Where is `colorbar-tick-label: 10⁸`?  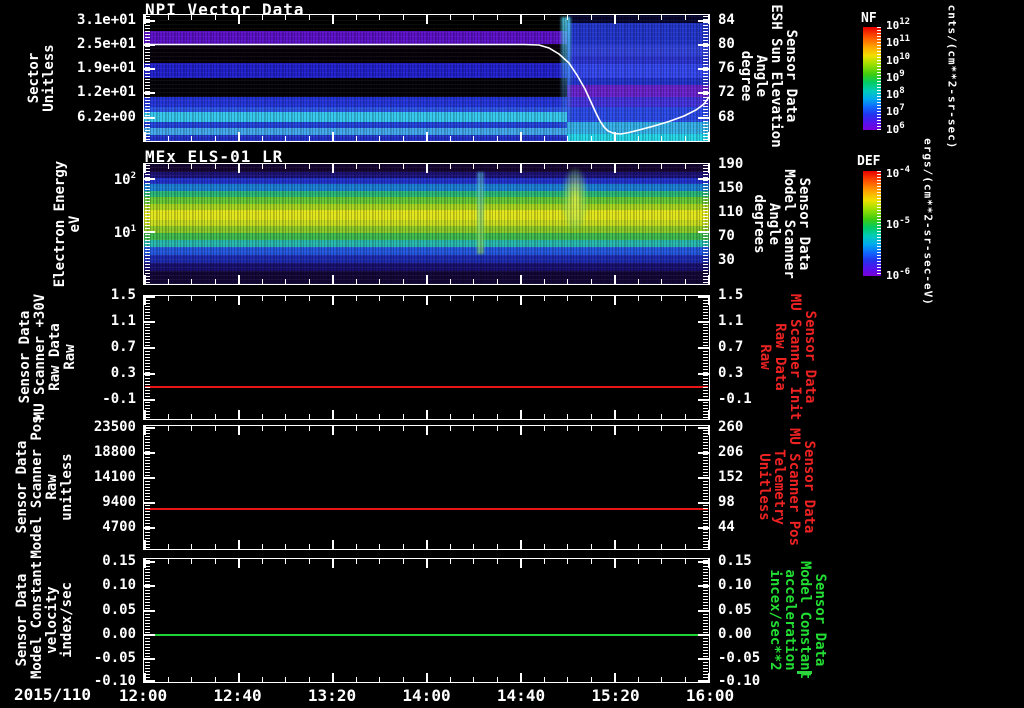
colorbar-tick-label: 10⁸ is located at coordinates (895, 93).